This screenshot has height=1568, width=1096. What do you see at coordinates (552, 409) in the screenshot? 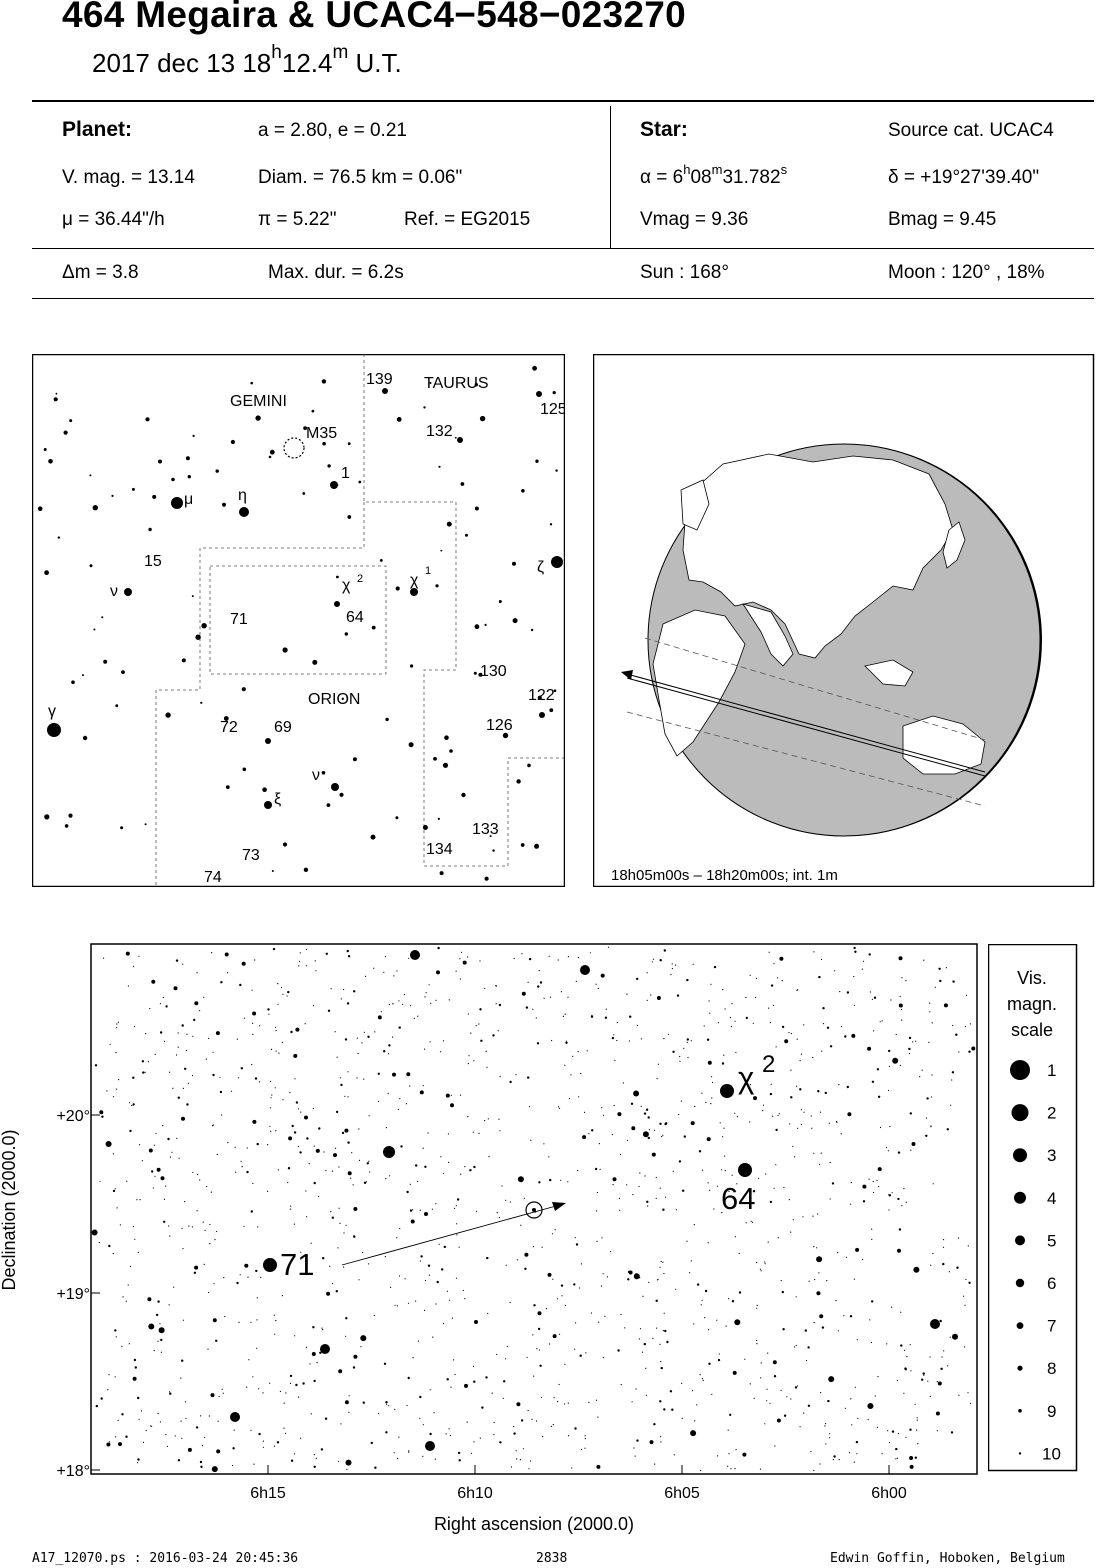
I see `star-label: 125` at bounding box center [552, 409].